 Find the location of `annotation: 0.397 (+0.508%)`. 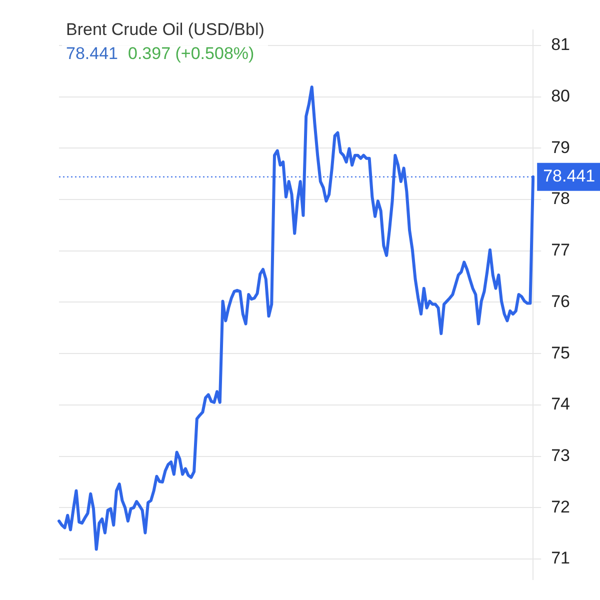

annotation: 0.397 (+0.508%) is located at coordinates (191, 53).